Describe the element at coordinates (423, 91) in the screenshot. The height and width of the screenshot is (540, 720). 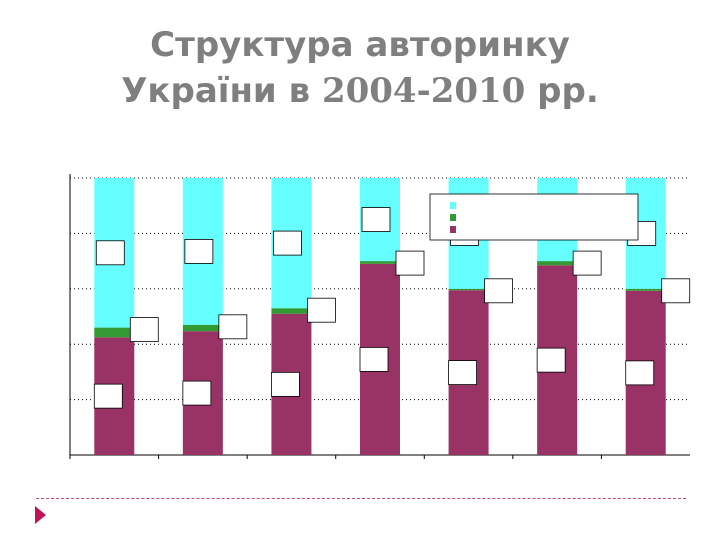
I see `title-years: 2004-2010` at that location.